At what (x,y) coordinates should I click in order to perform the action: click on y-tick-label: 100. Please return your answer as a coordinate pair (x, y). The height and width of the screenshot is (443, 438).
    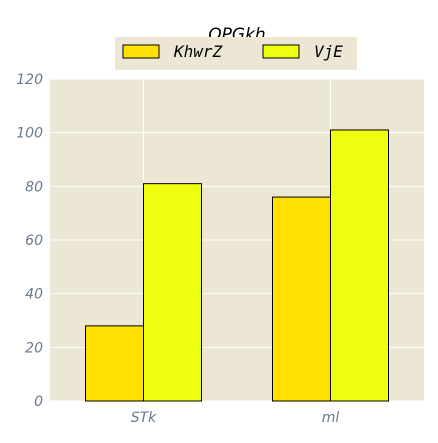
    Looking at the image, I should click on (29, 134).